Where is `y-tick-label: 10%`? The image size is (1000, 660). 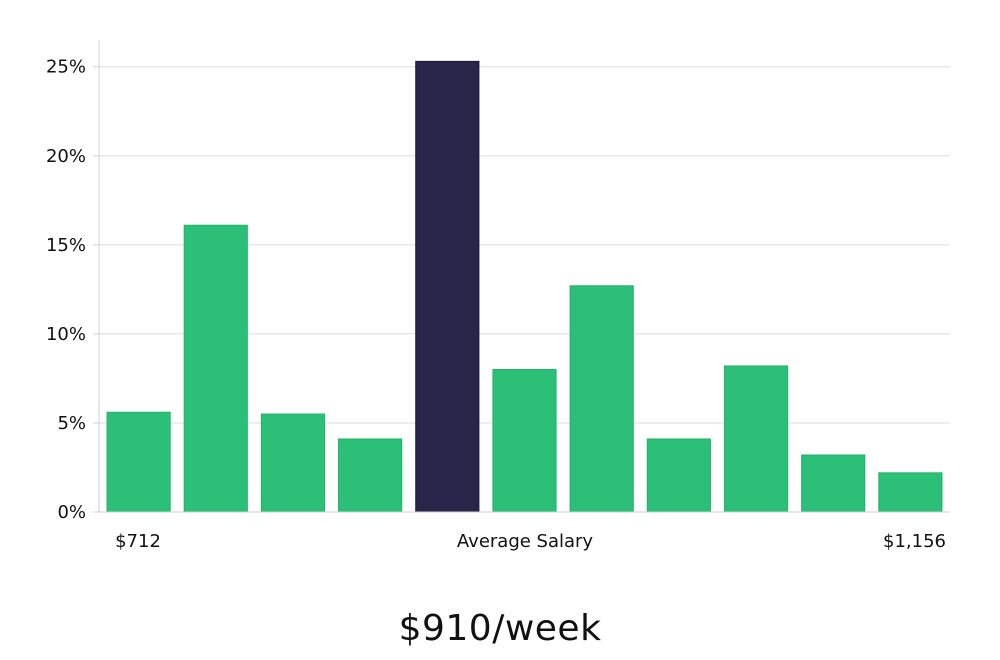 y-tick-label: 10% is located at coordinates (66, 334).